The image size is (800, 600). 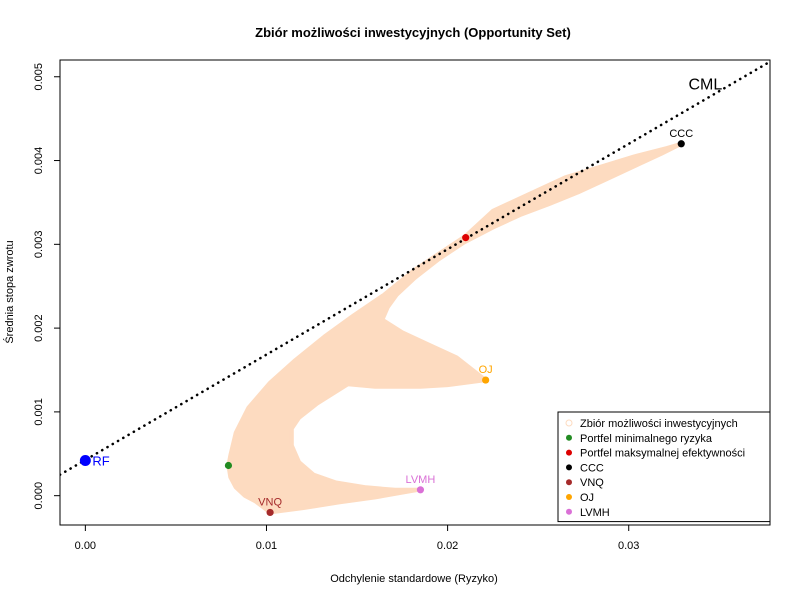 I want to click on y-tick-label: 0.000, so click(x=39, y=496).